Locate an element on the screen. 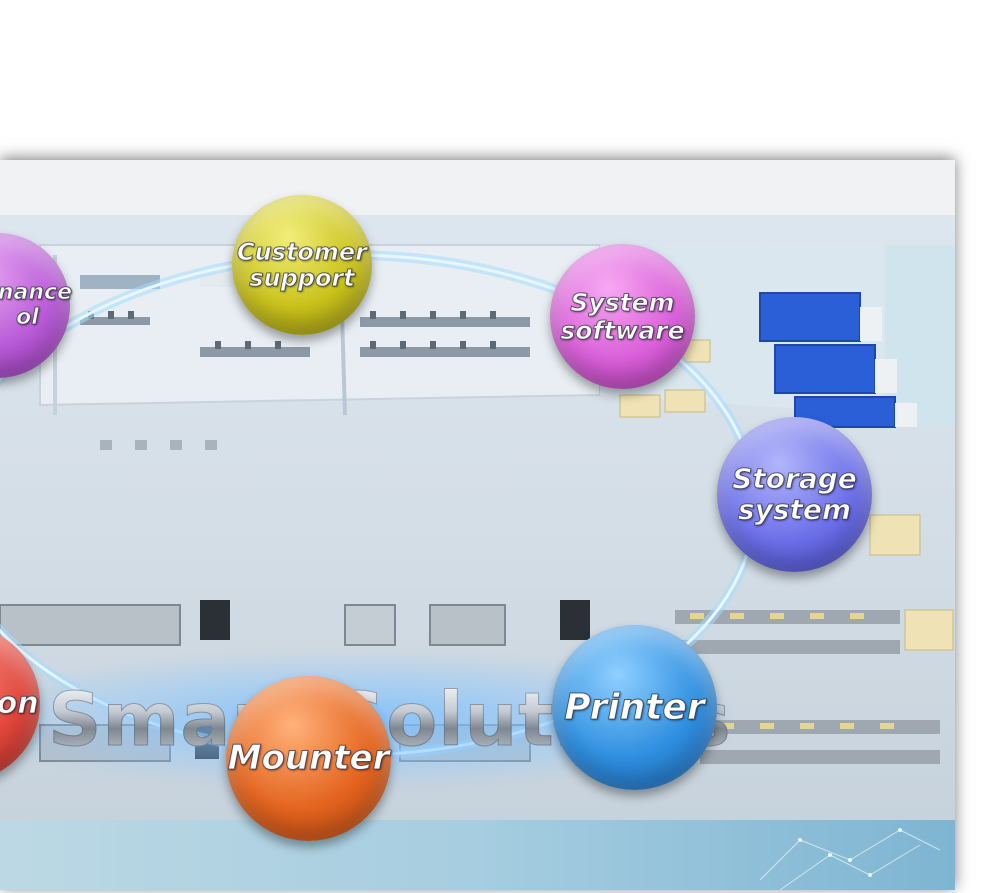  bubble-customer-support: Customer support is located at coordinates (302, 265).